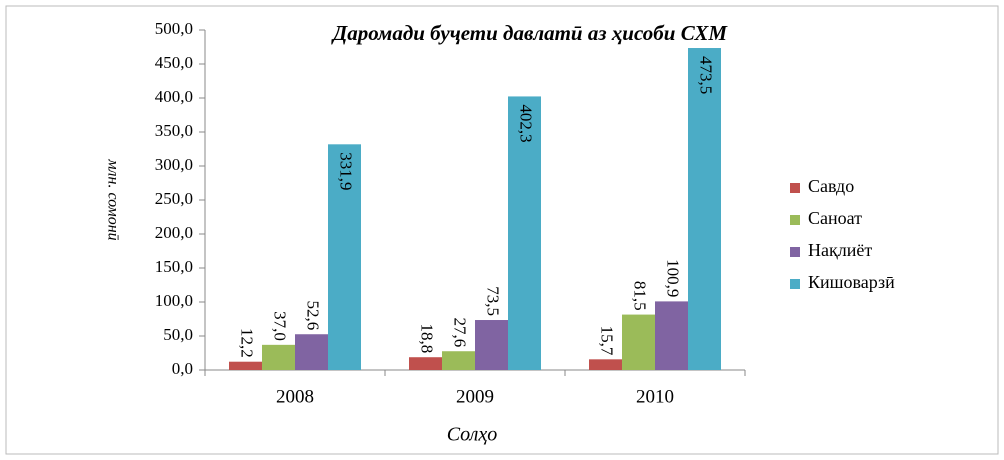  I want to click on data-label: 52,6, so click(313, 315).